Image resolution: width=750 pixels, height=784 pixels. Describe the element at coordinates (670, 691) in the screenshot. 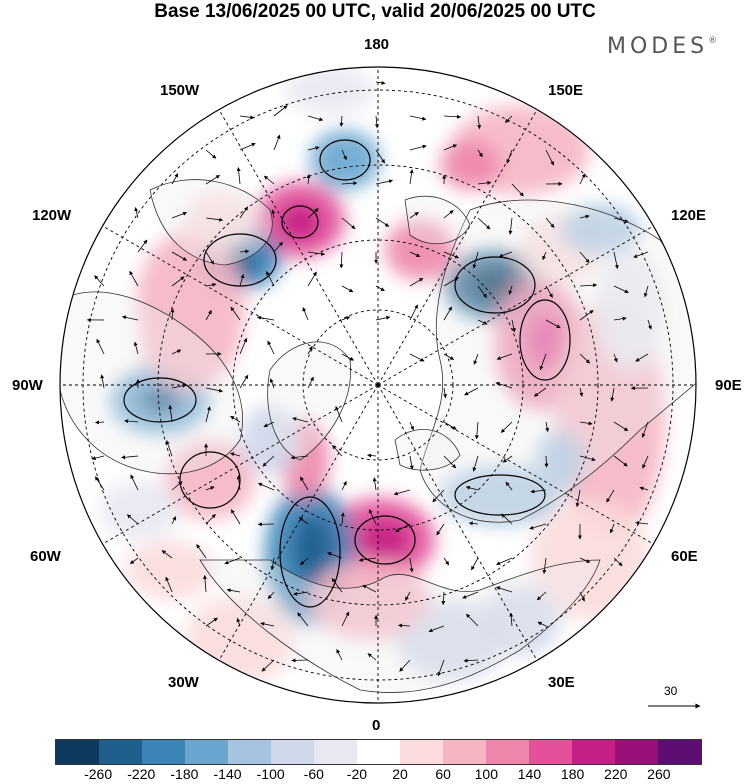

I see `reference-vector-value: 30` at that location.